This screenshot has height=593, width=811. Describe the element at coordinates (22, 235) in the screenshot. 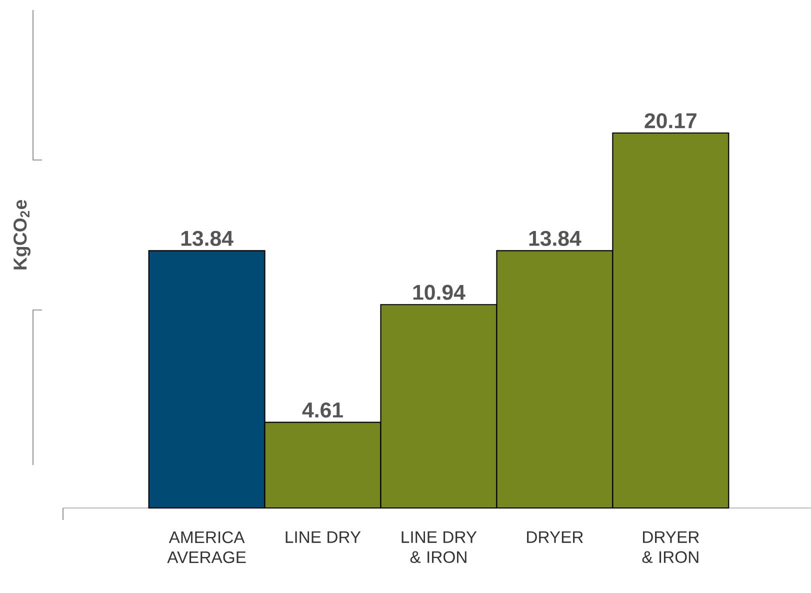

I see `y-axis-title: KgCO$_{2}$e` at that location.